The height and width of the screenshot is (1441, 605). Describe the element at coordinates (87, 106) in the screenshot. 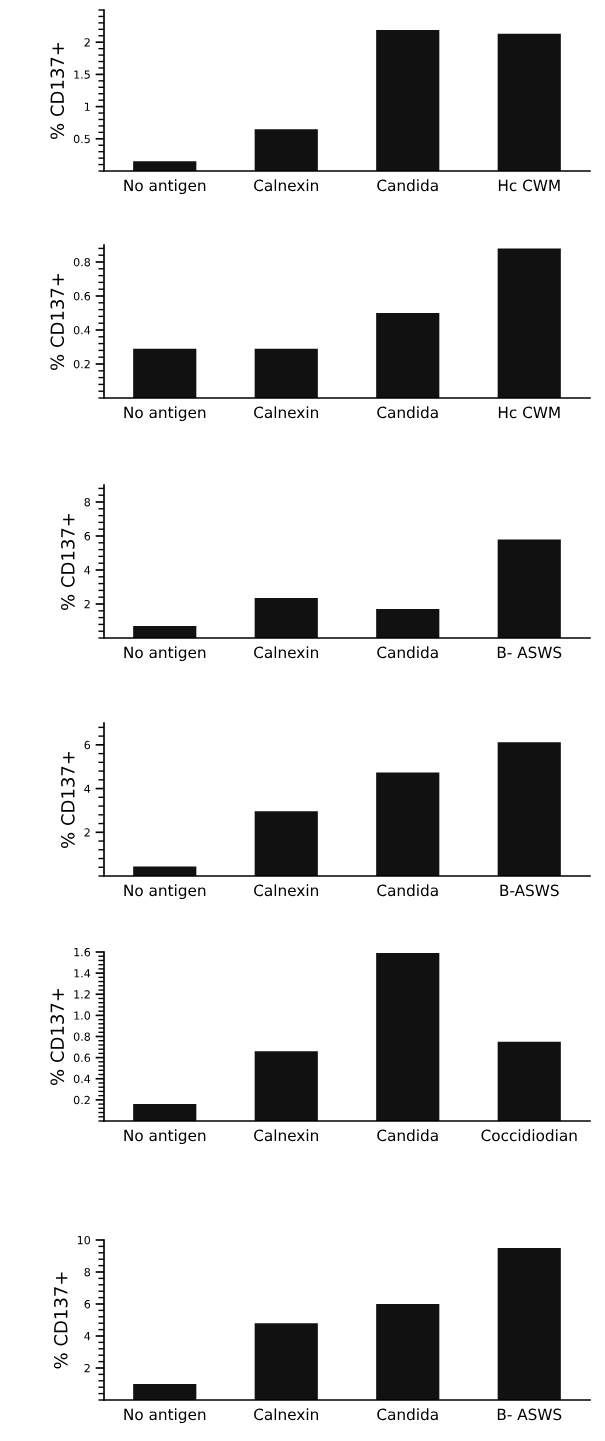

I see `y-tick-label: 1` at that location.